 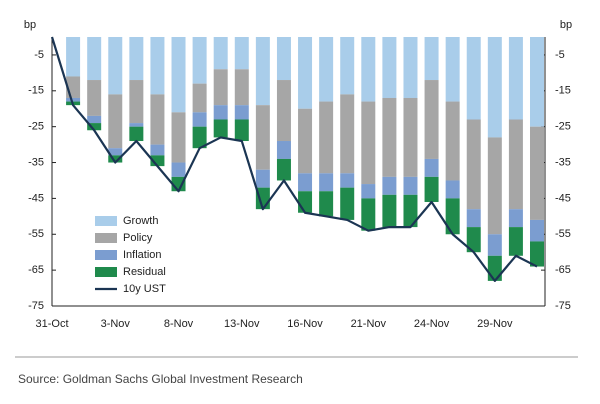 I want to click on x-tick-label: 31-Oct, so click(x=51, y=324).